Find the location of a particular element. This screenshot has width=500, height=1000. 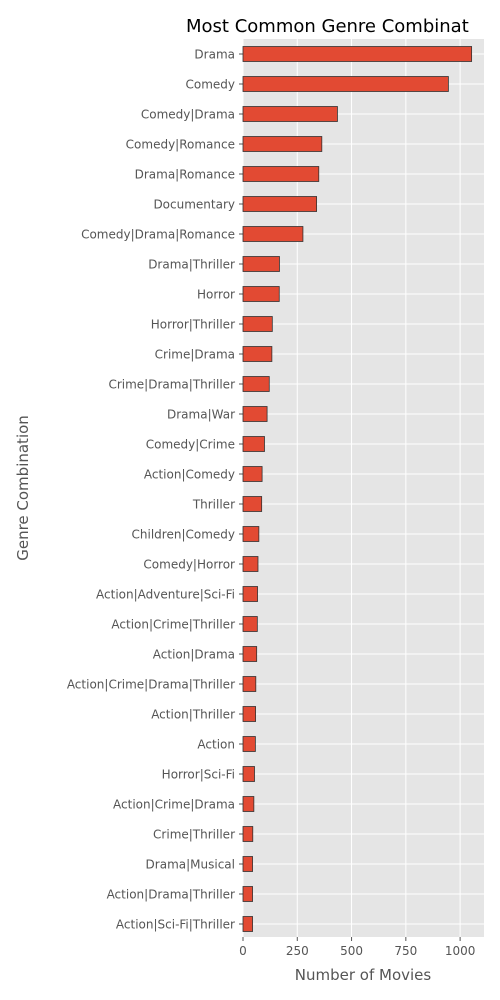

x-tick-label: 250 is located at coordinates (297, 951).